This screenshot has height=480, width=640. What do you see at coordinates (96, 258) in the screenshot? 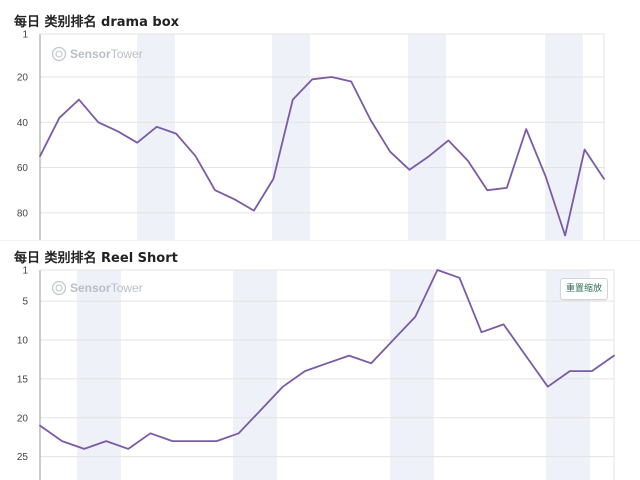
I see `chart-title-reel-short: 每日 类别排名 Reel Short` at bounding box center [96, 258].